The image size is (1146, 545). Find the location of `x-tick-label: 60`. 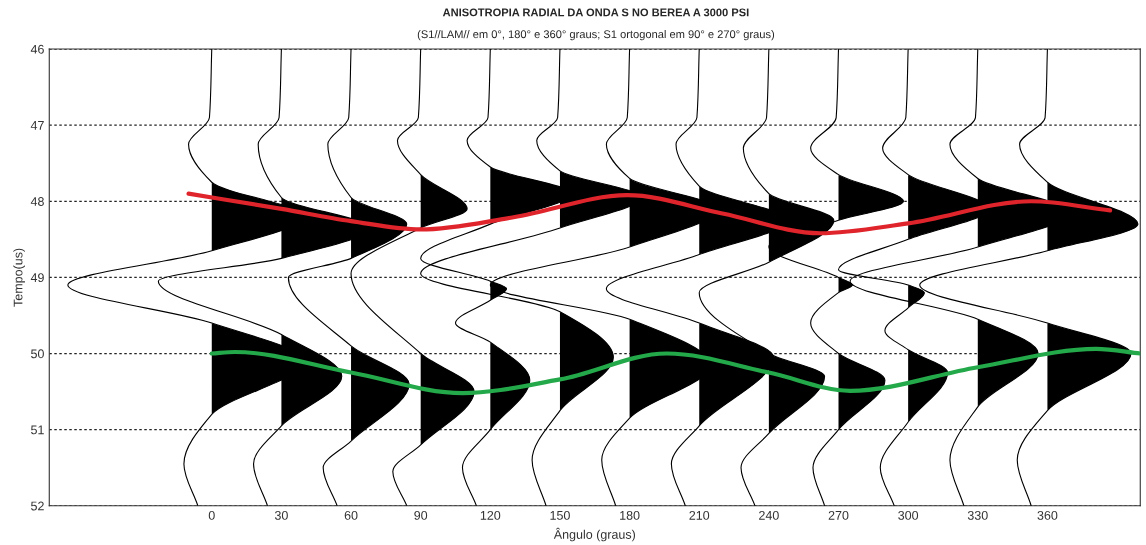

x-tick-label: 60 is located at coordinates (351, 515).